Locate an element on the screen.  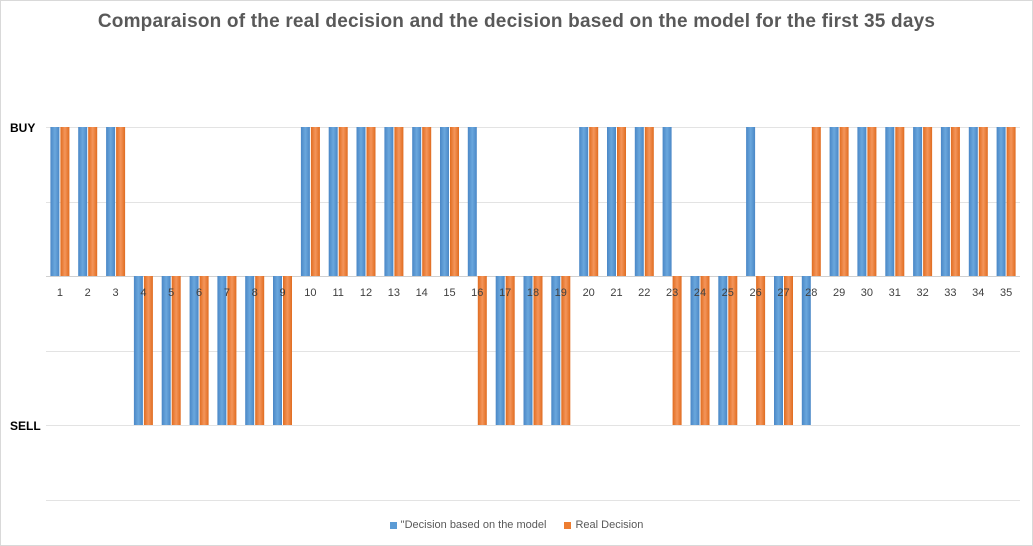
legend-item-real: Real Decision is located at coordinates (603, 525).